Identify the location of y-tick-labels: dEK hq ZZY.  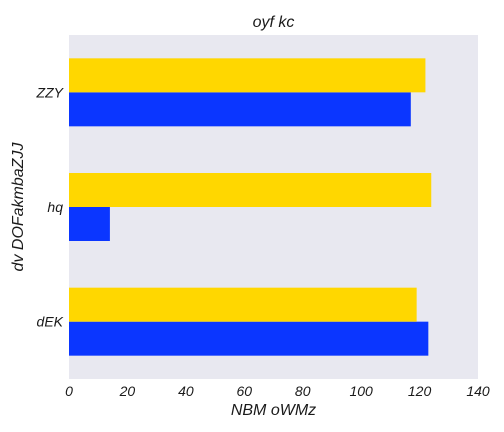
(50, 206).